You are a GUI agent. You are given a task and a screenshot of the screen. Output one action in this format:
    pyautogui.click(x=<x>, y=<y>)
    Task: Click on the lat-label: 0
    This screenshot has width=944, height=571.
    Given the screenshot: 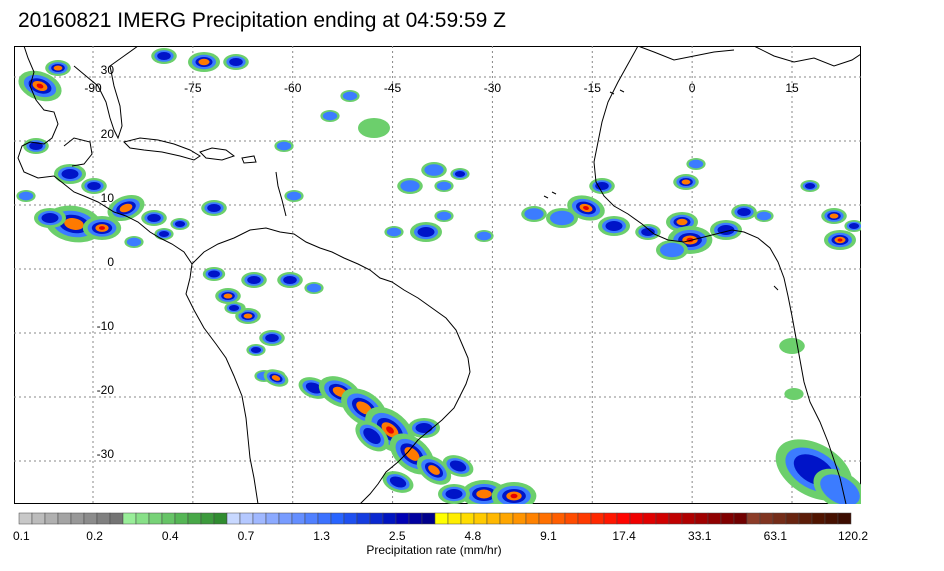 What is the action you would take?
    pyautogui.click(x=110, y=262)
    